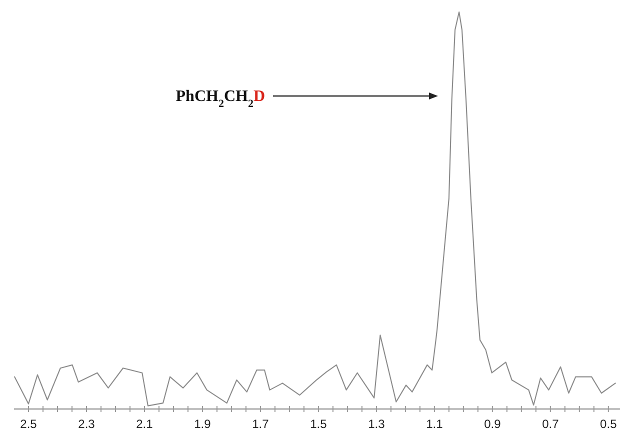 The image size is (620, 435). I want to click on x-tick-label: 1.9, so click(203, 424).